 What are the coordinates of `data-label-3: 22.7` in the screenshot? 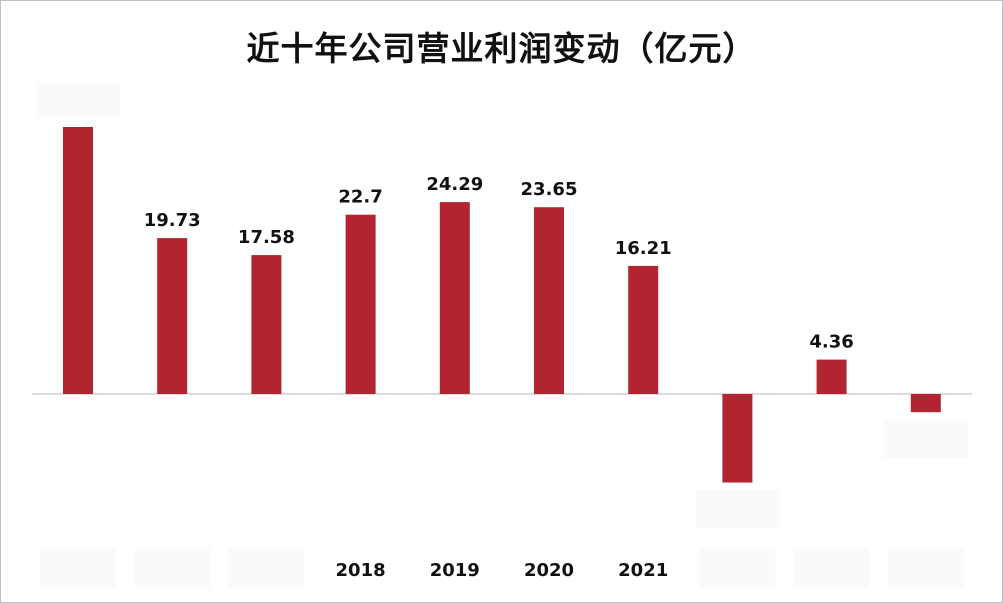 It's located at (360, 197).